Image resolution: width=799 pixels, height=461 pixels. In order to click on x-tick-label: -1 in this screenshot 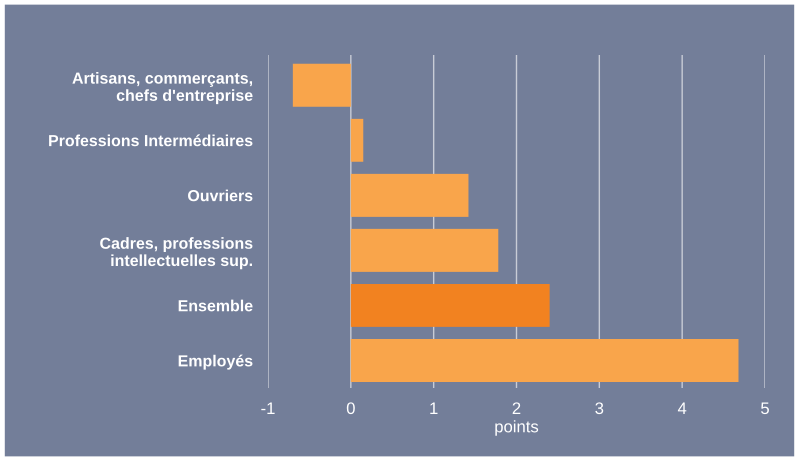, I will do `click(268, 408)`.